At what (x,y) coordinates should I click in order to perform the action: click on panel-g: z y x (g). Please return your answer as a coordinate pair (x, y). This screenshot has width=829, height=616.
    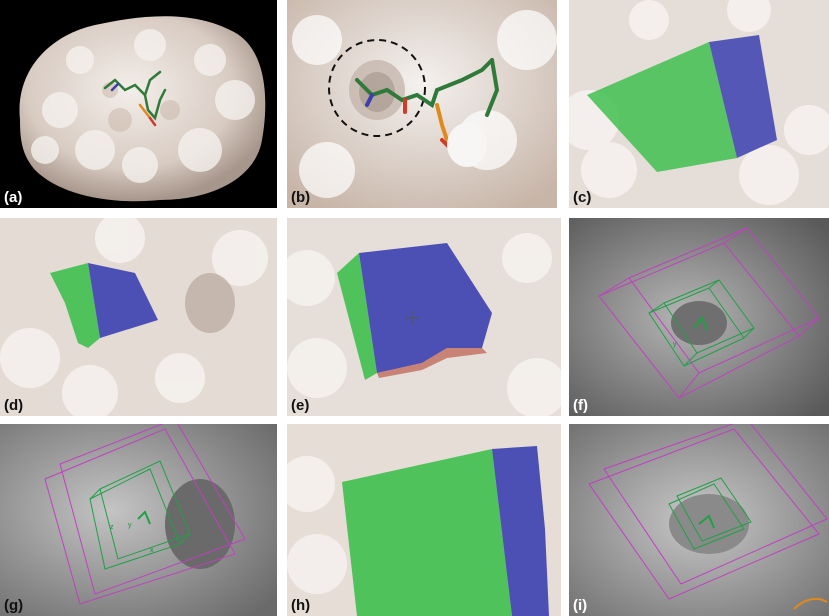
    Looking at the image, I should click on (138, 520).